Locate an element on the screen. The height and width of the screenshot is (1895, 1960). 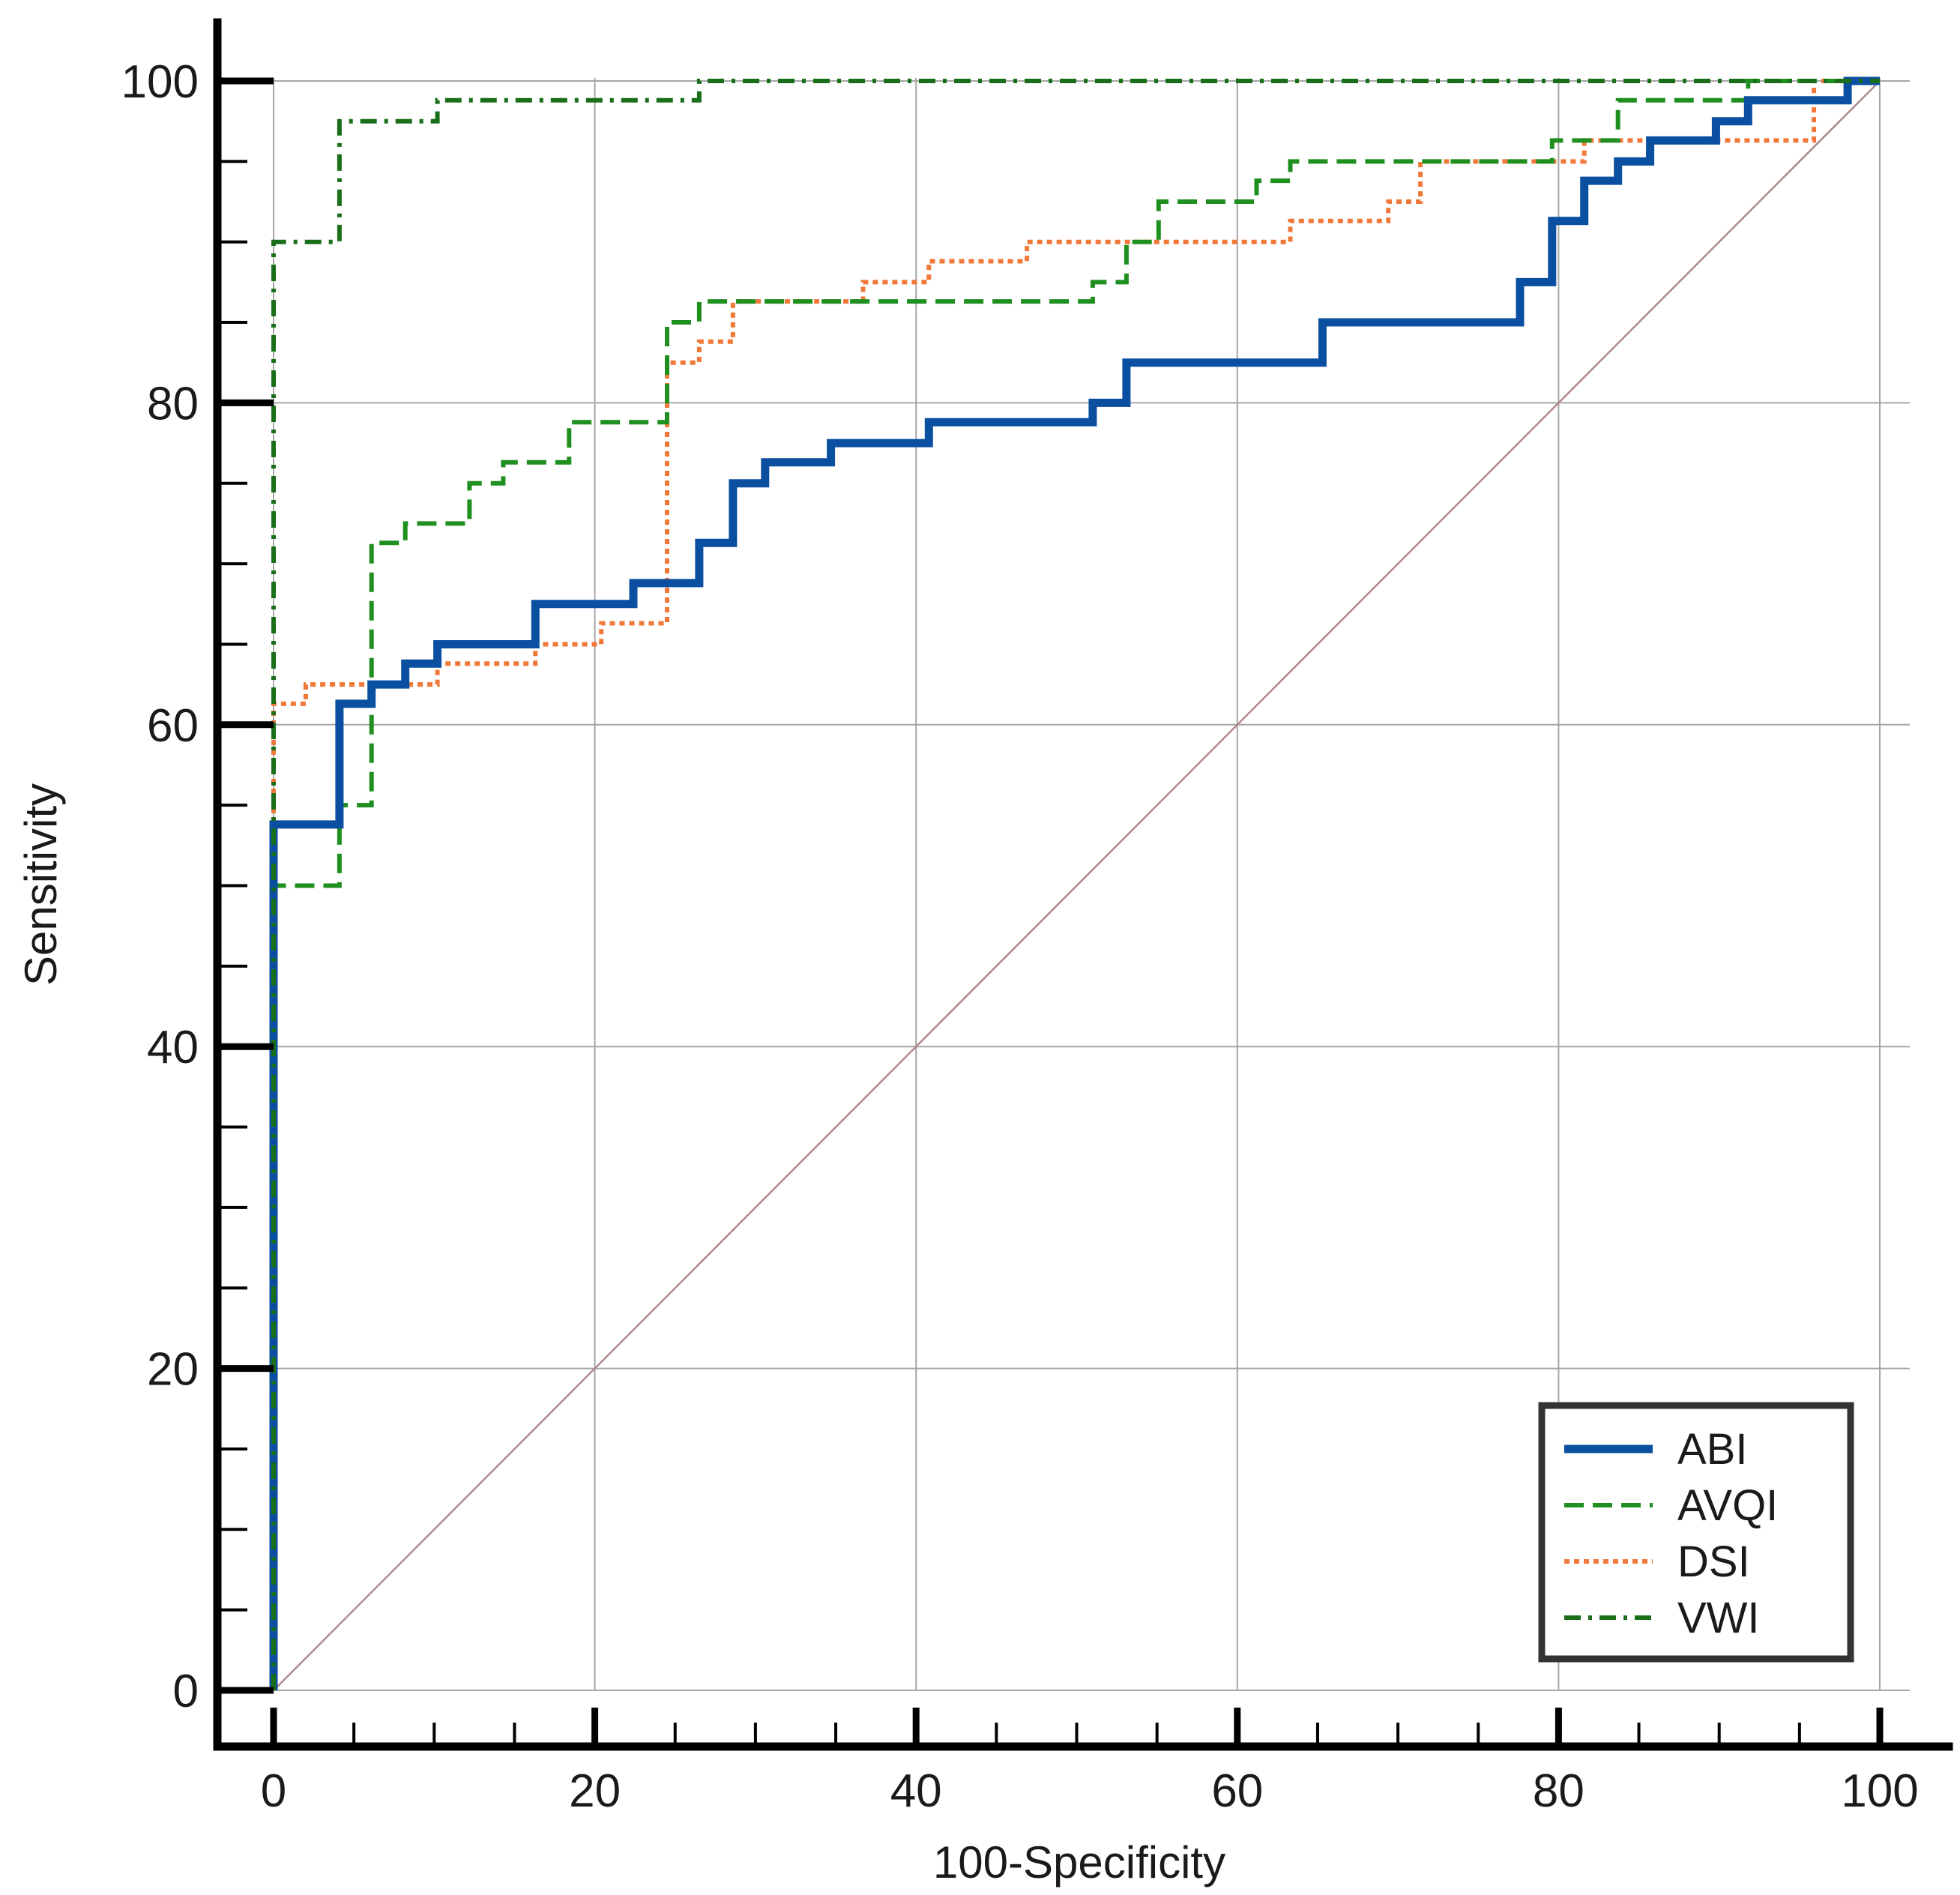
legend-label-abi: ABI is located at coordinates (1712, 1450).